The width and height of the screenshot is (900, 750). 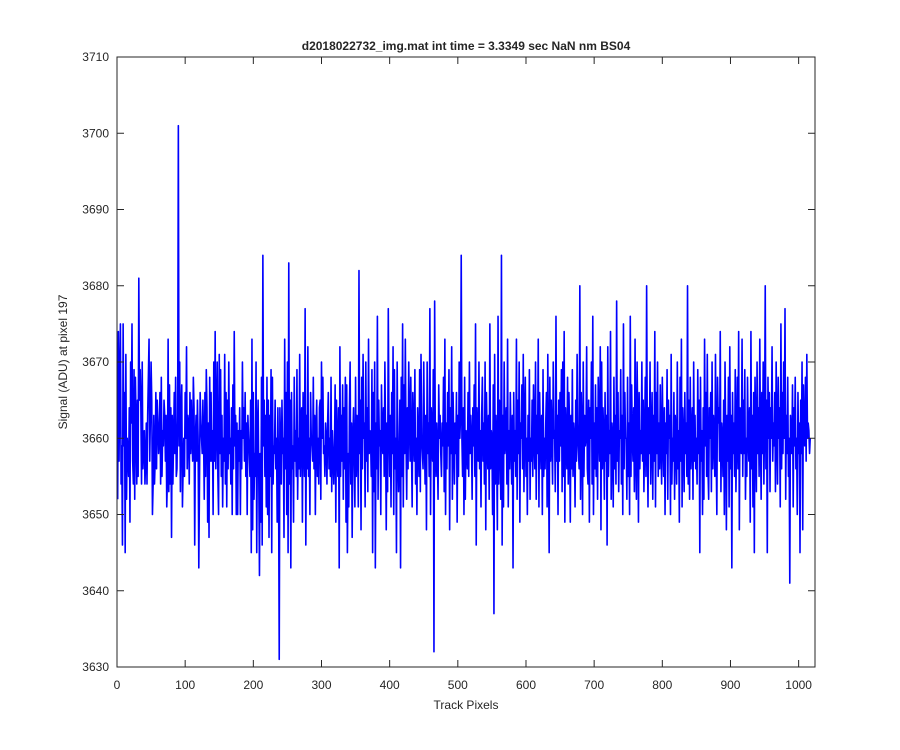 What do you see at coordinates (95, 591) in the screenshot?
I see `y-tick-label: 3640` at bounding box center [95, 591].